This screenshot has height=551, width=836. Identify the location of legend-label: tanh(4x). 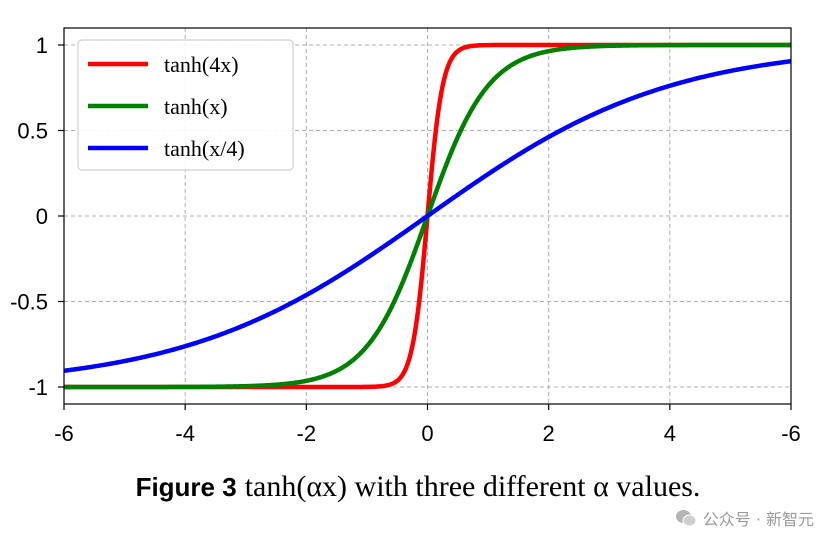
(201, 64).